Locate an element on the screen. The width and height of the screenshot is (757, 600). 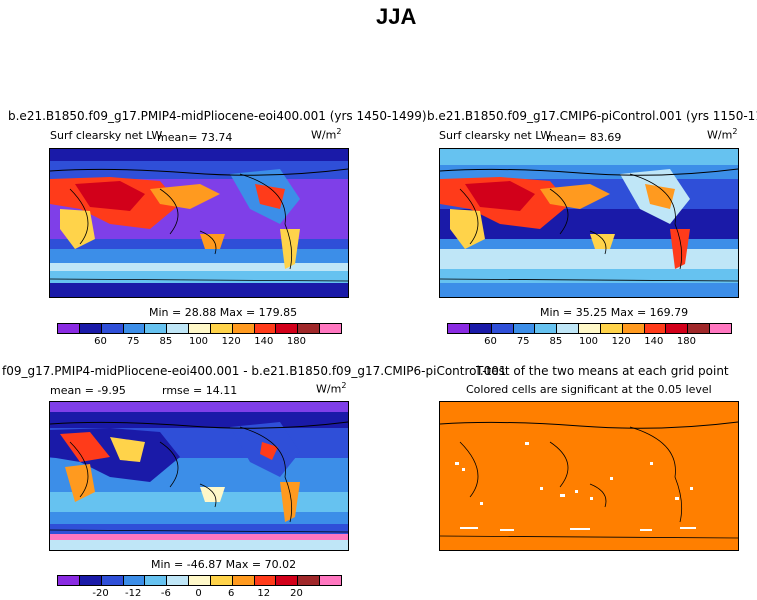
ttest-map is located at coordinates (589, 476).